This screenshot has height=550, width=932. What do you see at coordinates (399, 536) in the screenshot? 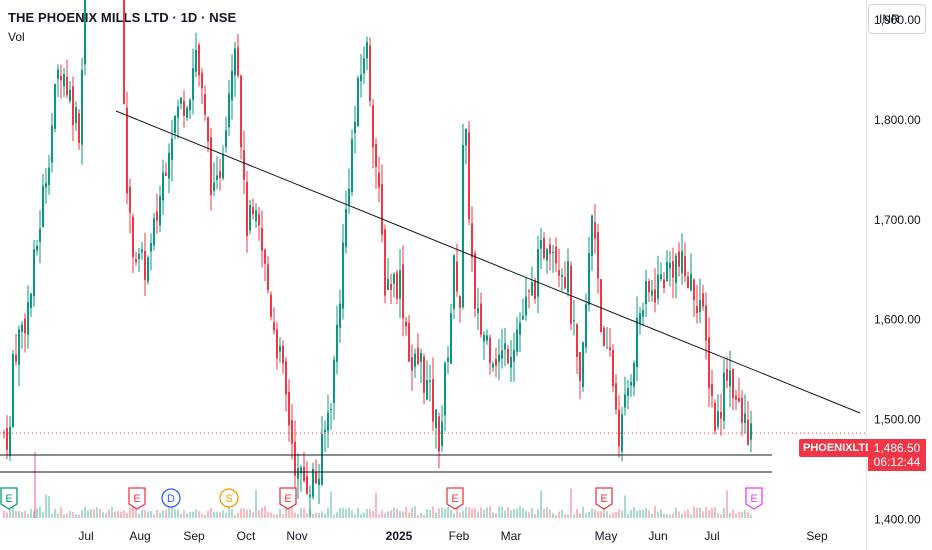
I see `x-tick-label: 2025` at bounding box center [399, 536].